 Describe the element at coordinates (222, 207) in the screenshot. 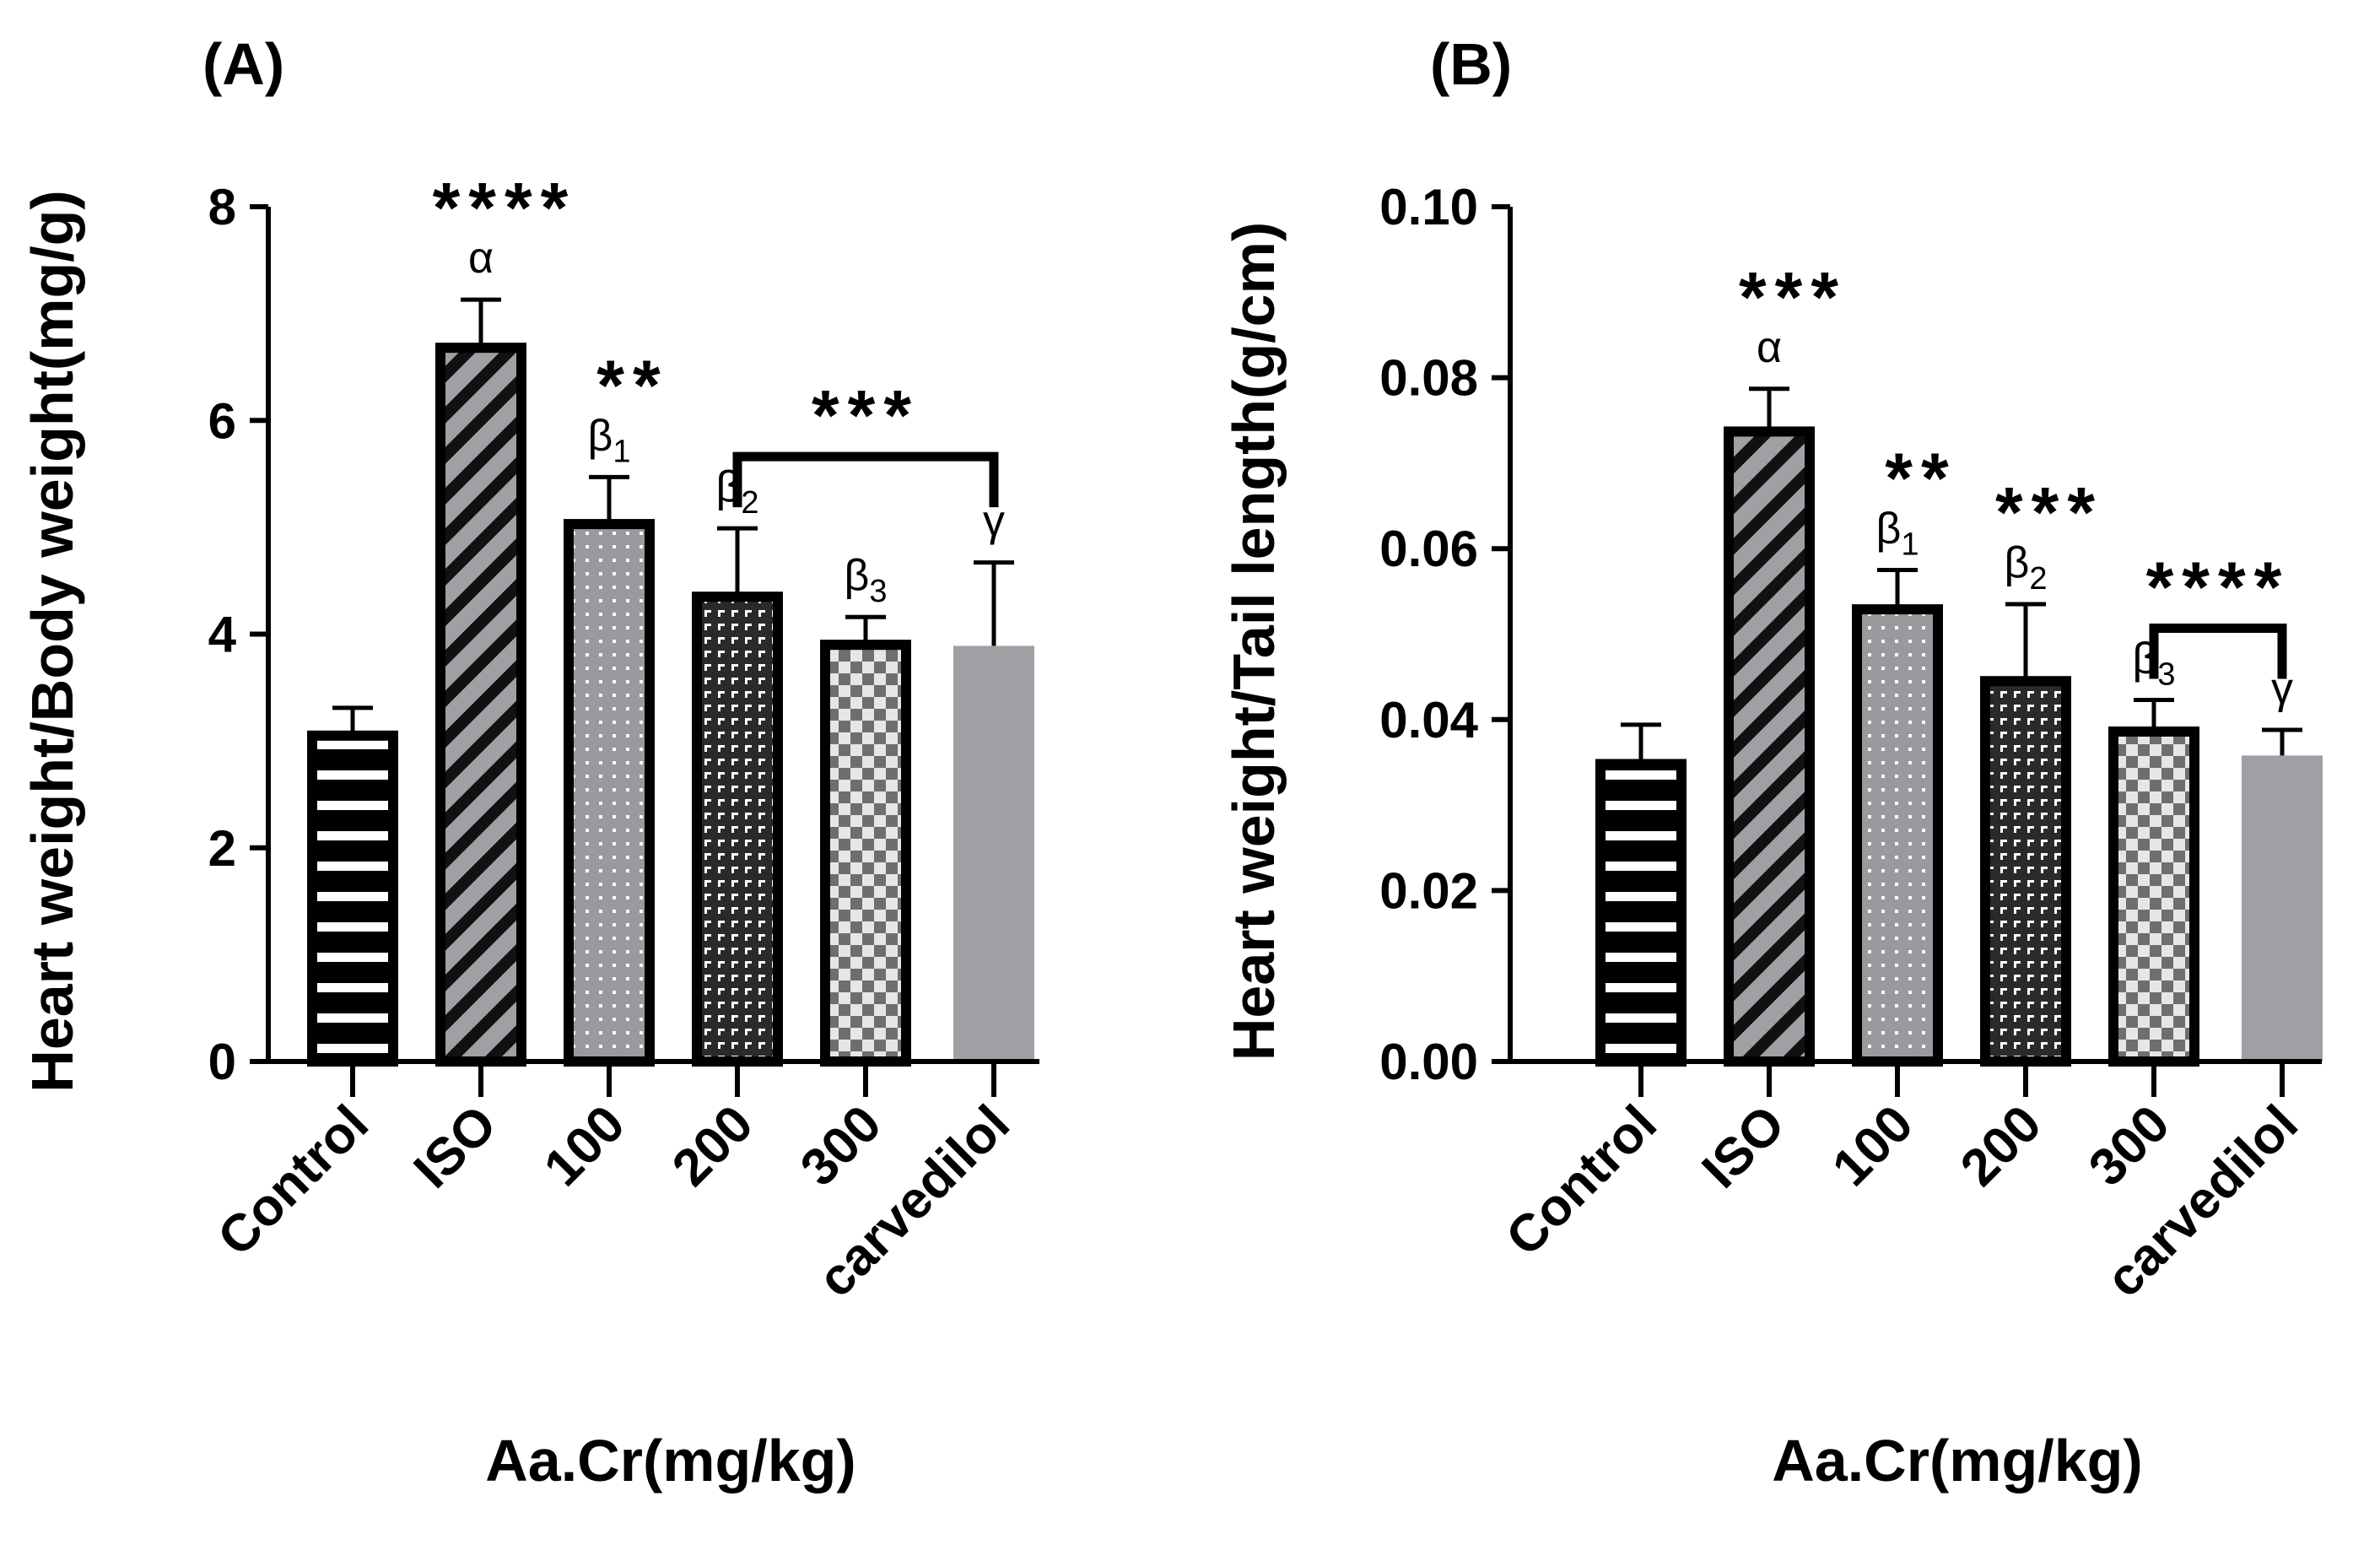

I see `panel-a-ytick-label-4: 8` at that location.